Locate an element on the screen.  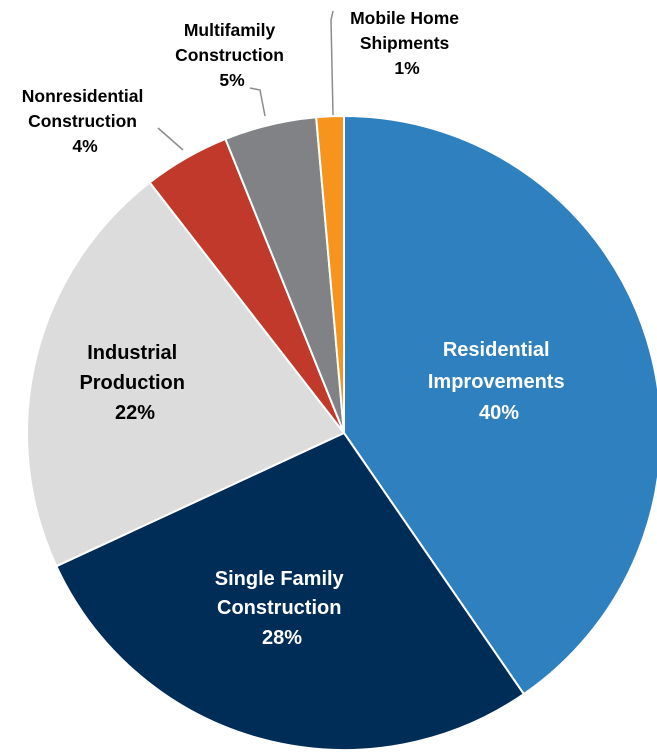
slice-label-residential-improvements: Residential Improvements 40% is located at coordinates (499, 381).